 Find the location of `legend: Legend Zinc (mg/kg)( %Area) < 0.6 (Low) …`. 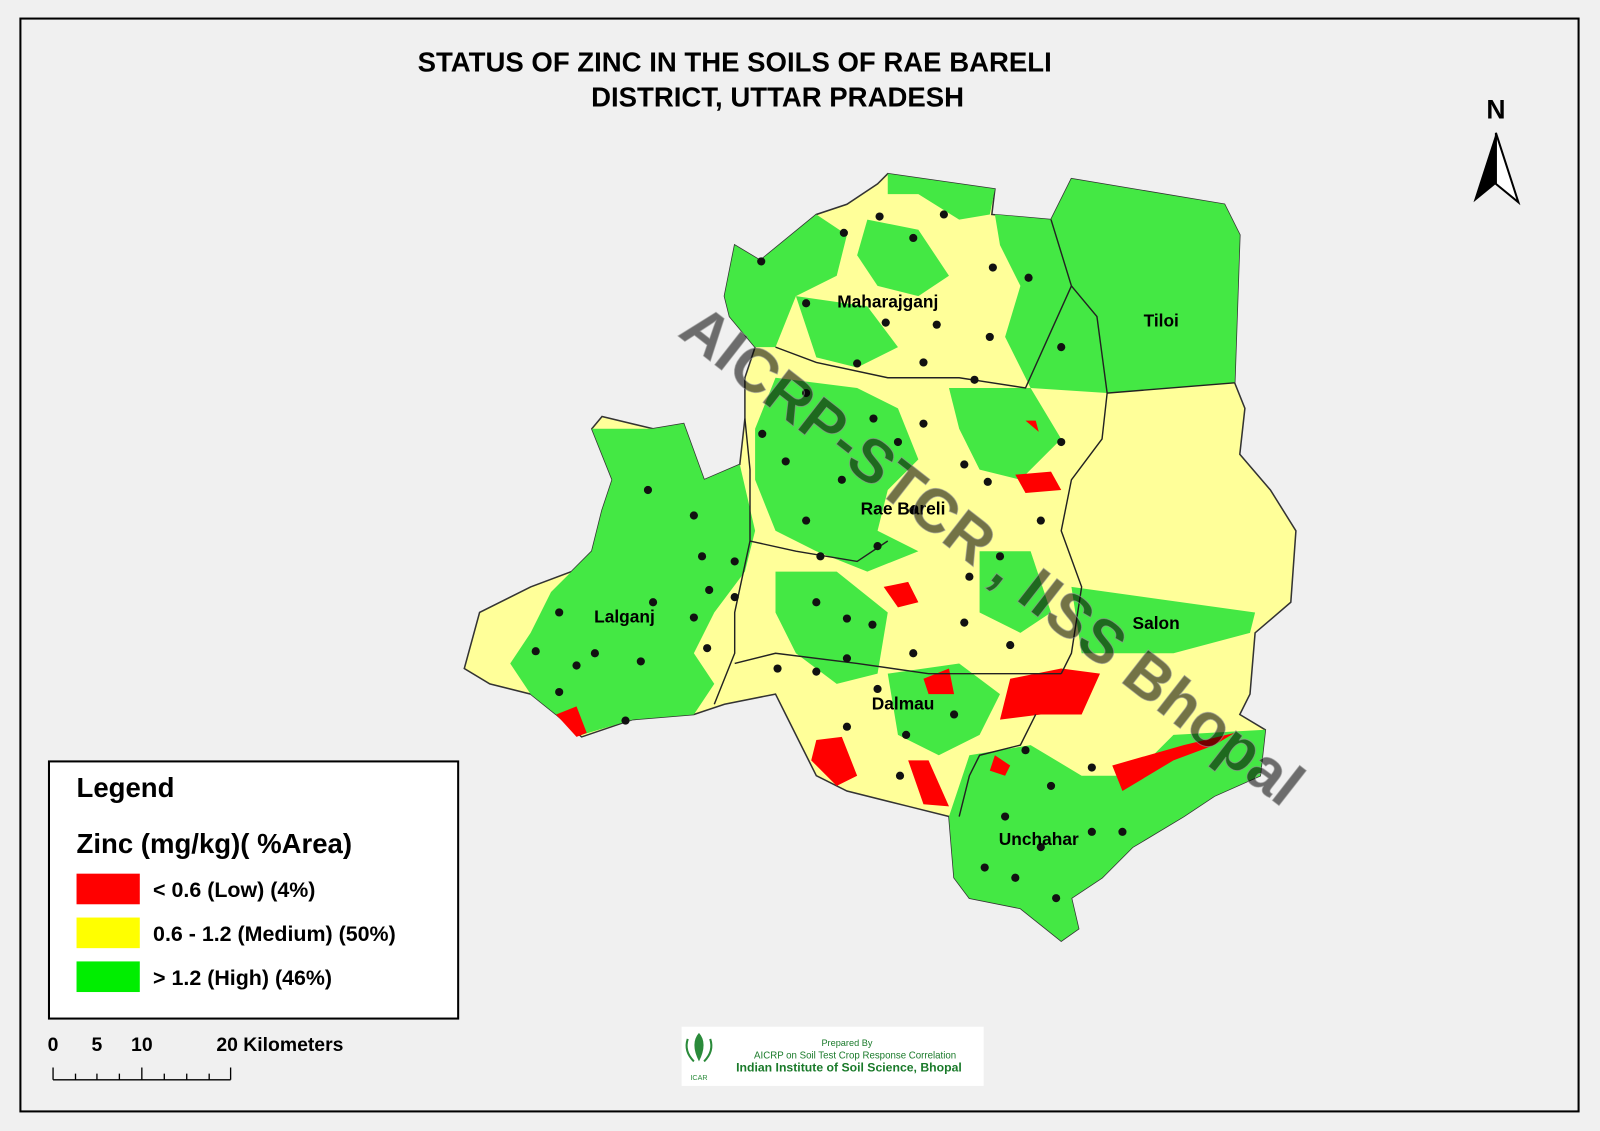

legend: Legend Zinc (mg/kg)( %Area) < 0.6 (Low) … is located at coordinates (253, 890).